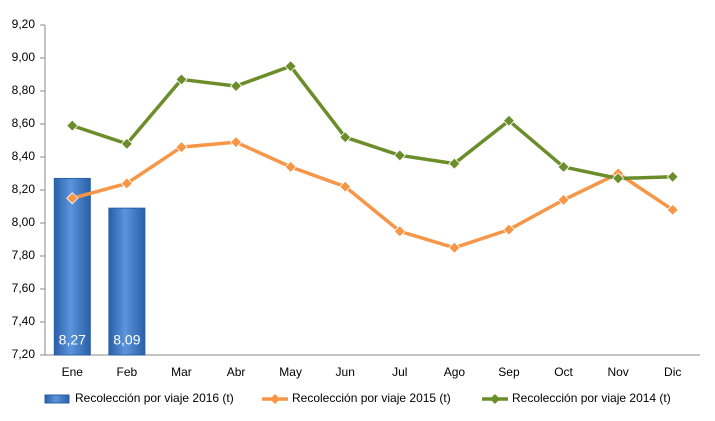 Image resolution: width=715 pixels, height=421 pixels. I want to click on y-tick-label: 7,80, so click(24, 255).